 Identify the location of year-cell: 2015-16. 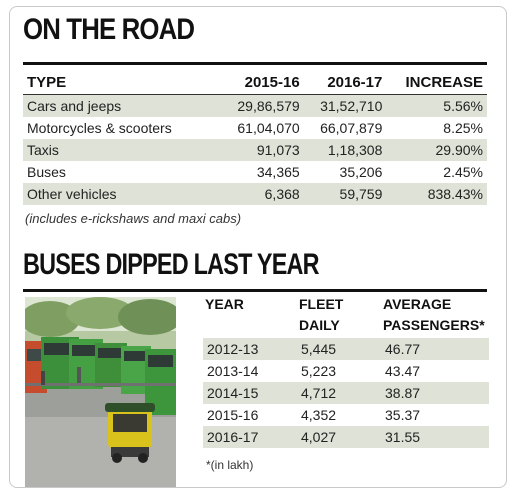
(233, 415).